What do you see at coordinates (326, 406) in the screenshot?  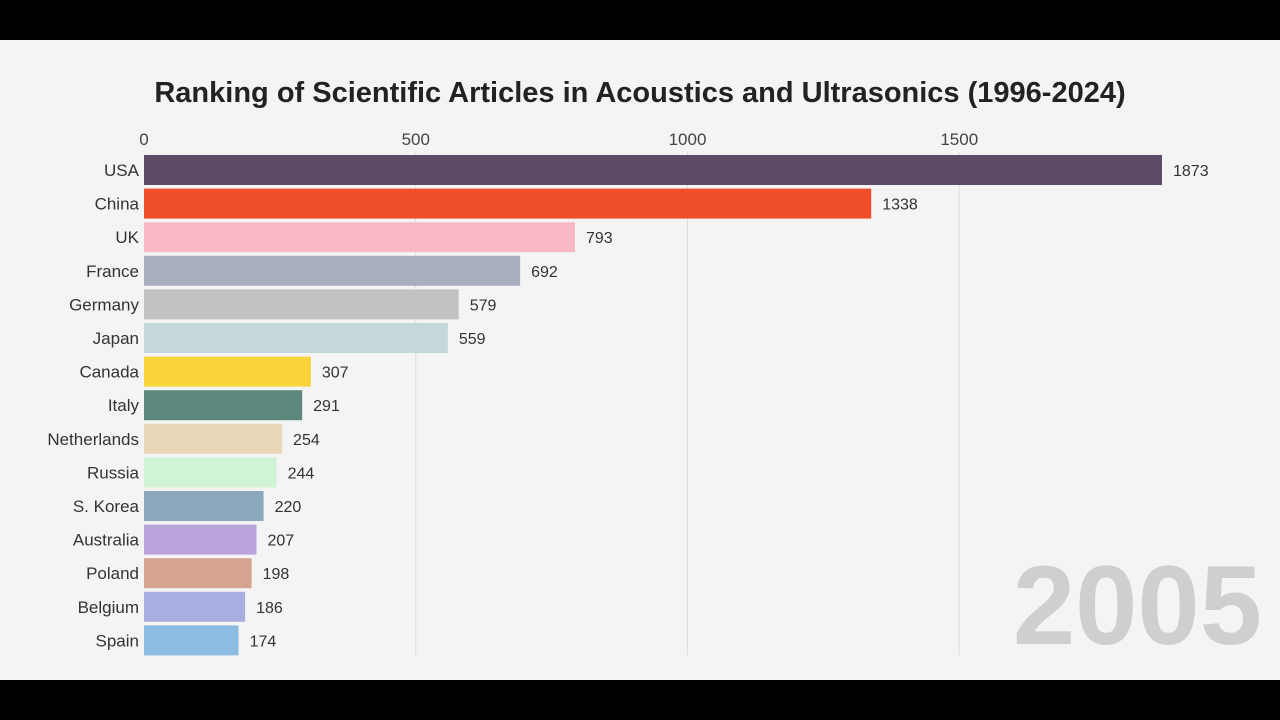 I see `value-label: 291` at bounding box center [326, 406].